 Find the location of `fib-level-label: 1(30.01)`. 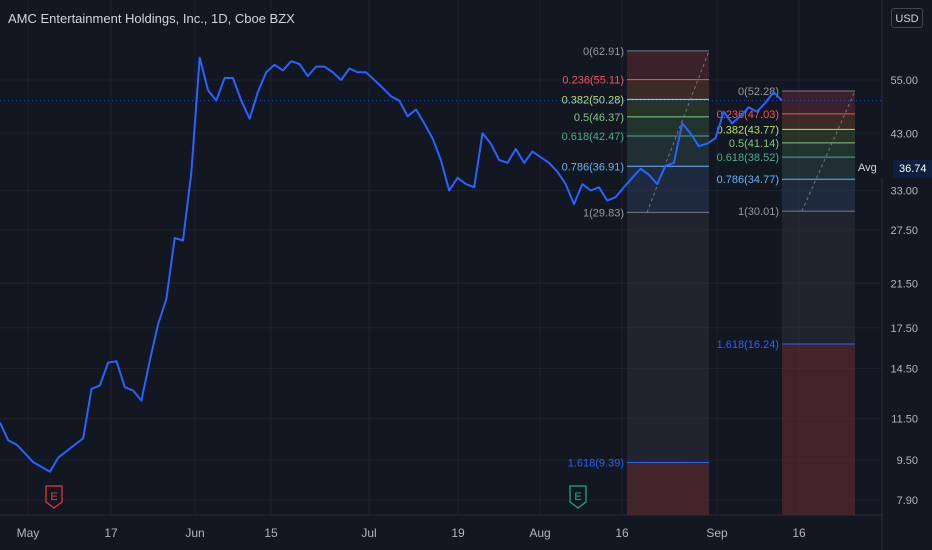

fib-level-label: 1(30.01) is located at coordinates (758, 212).